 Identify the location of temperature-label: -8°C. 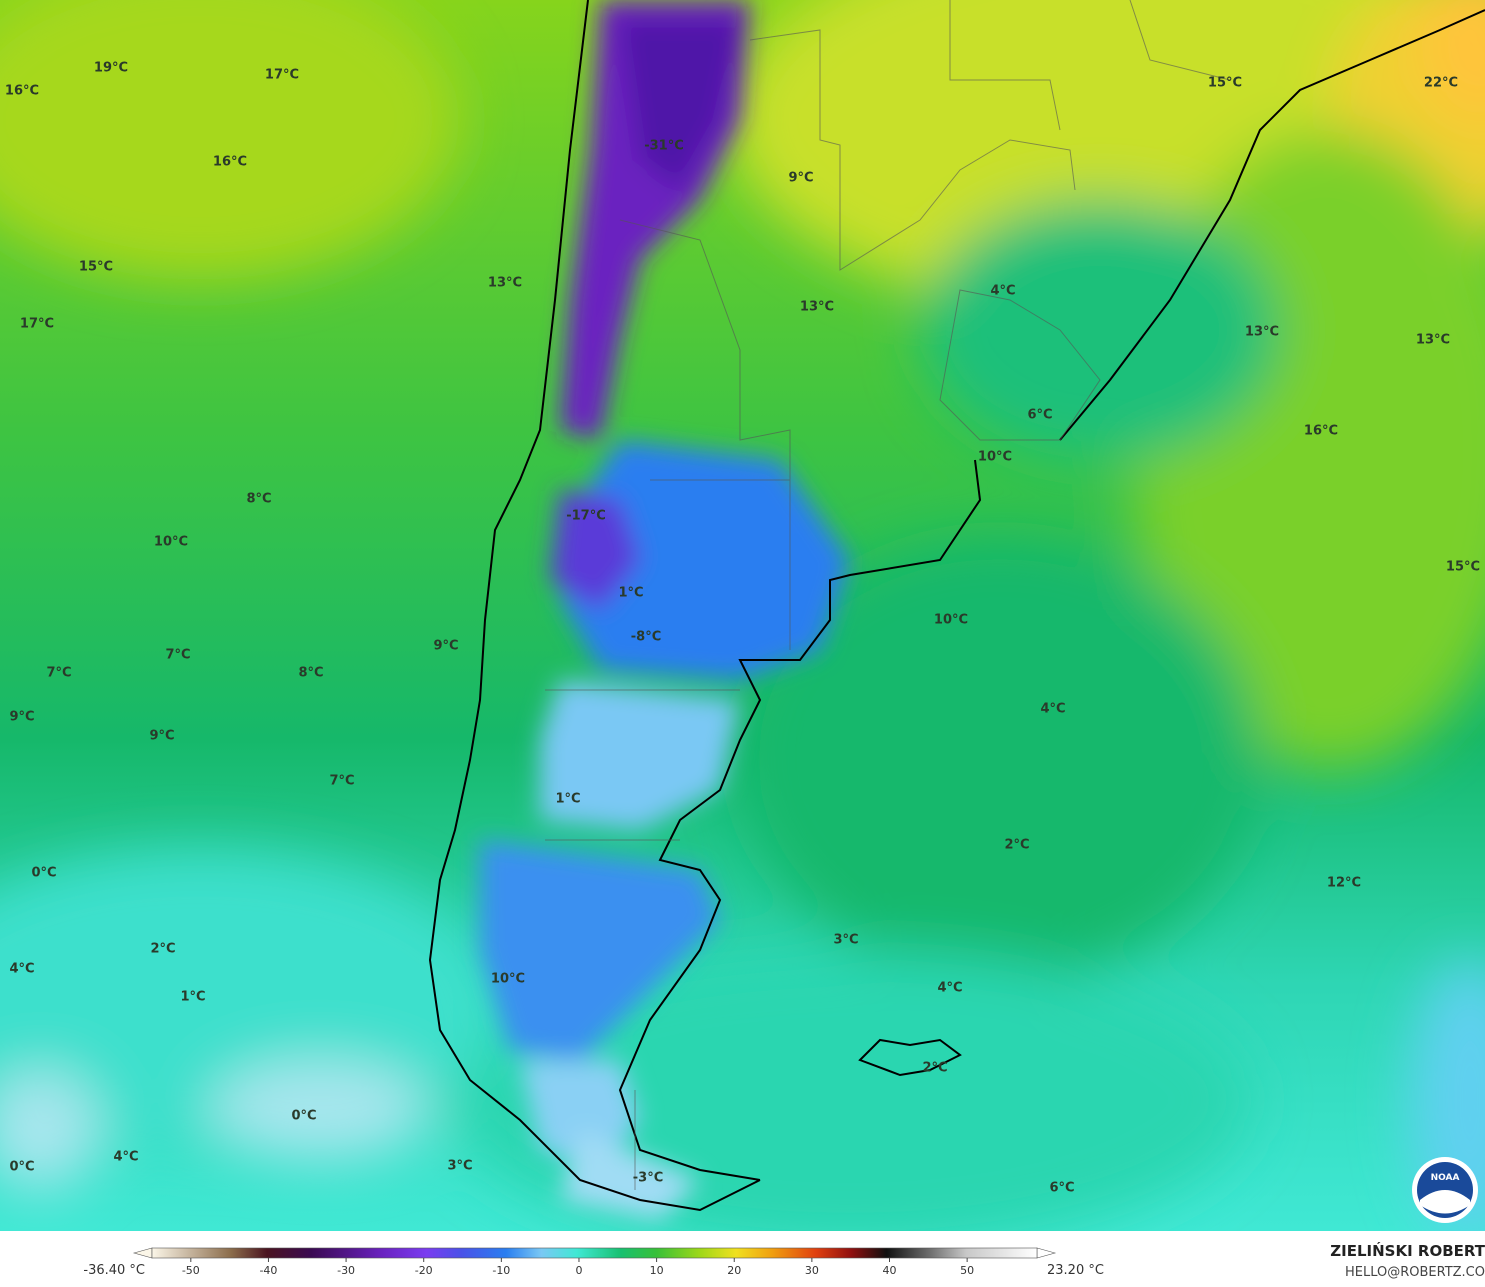
(646, 637).